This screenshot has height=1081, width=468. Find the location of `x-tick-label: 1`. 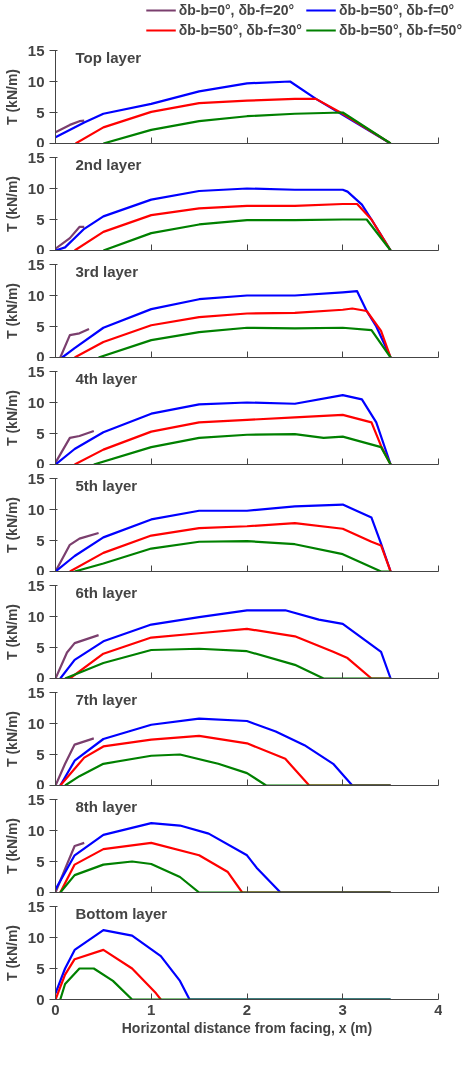

x-tick-label: 1 is located at coordinates (151, 1009).